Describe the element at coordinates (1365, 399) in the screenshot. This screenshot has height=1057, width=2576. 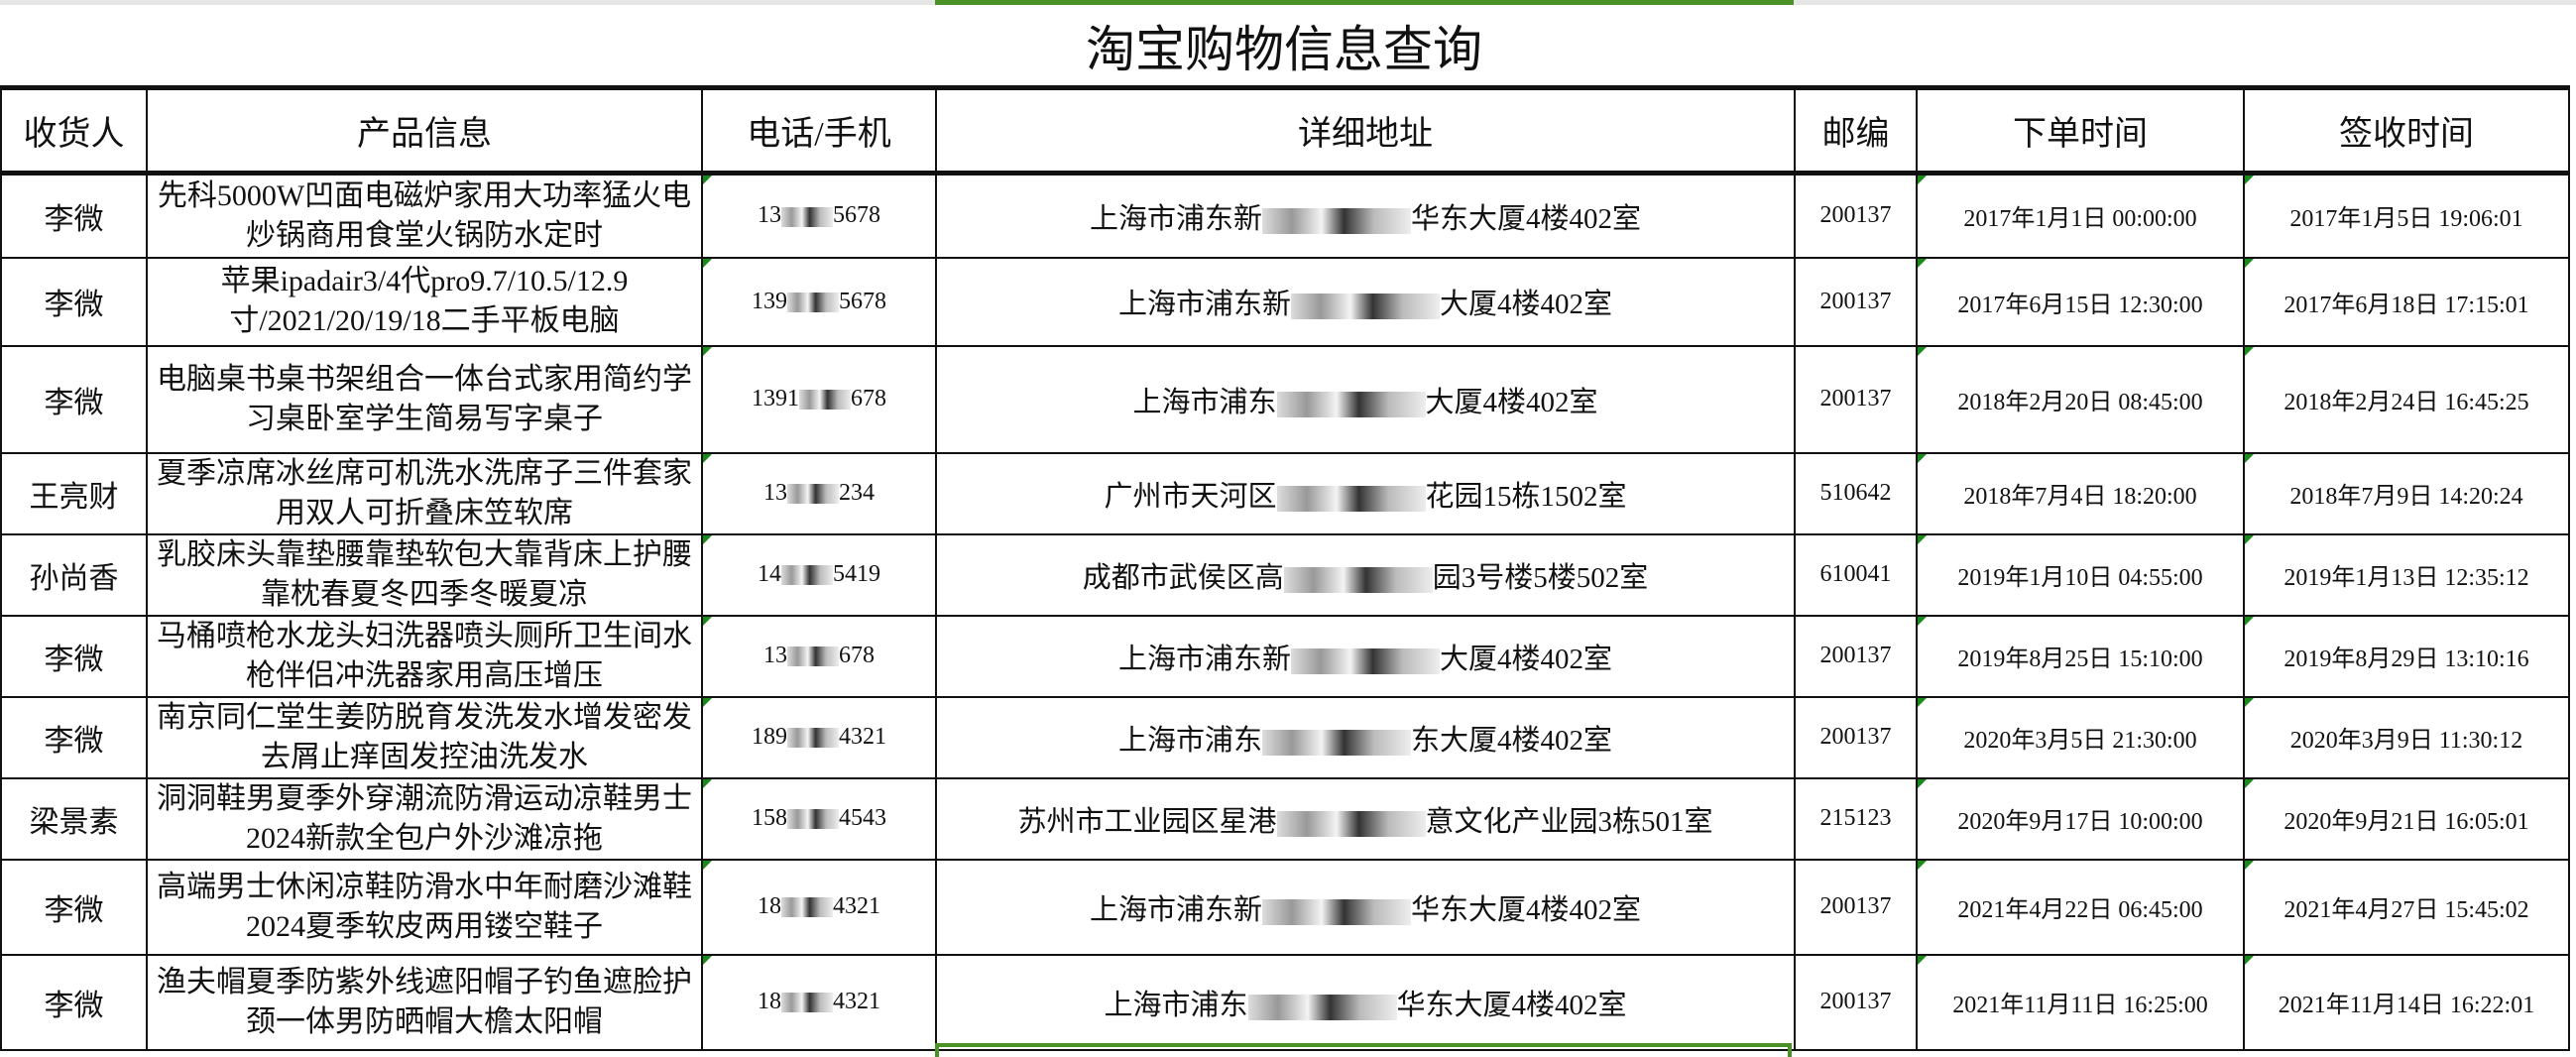
I see `address-cell: 上海市浦东 大厦4楼402室` at that location.